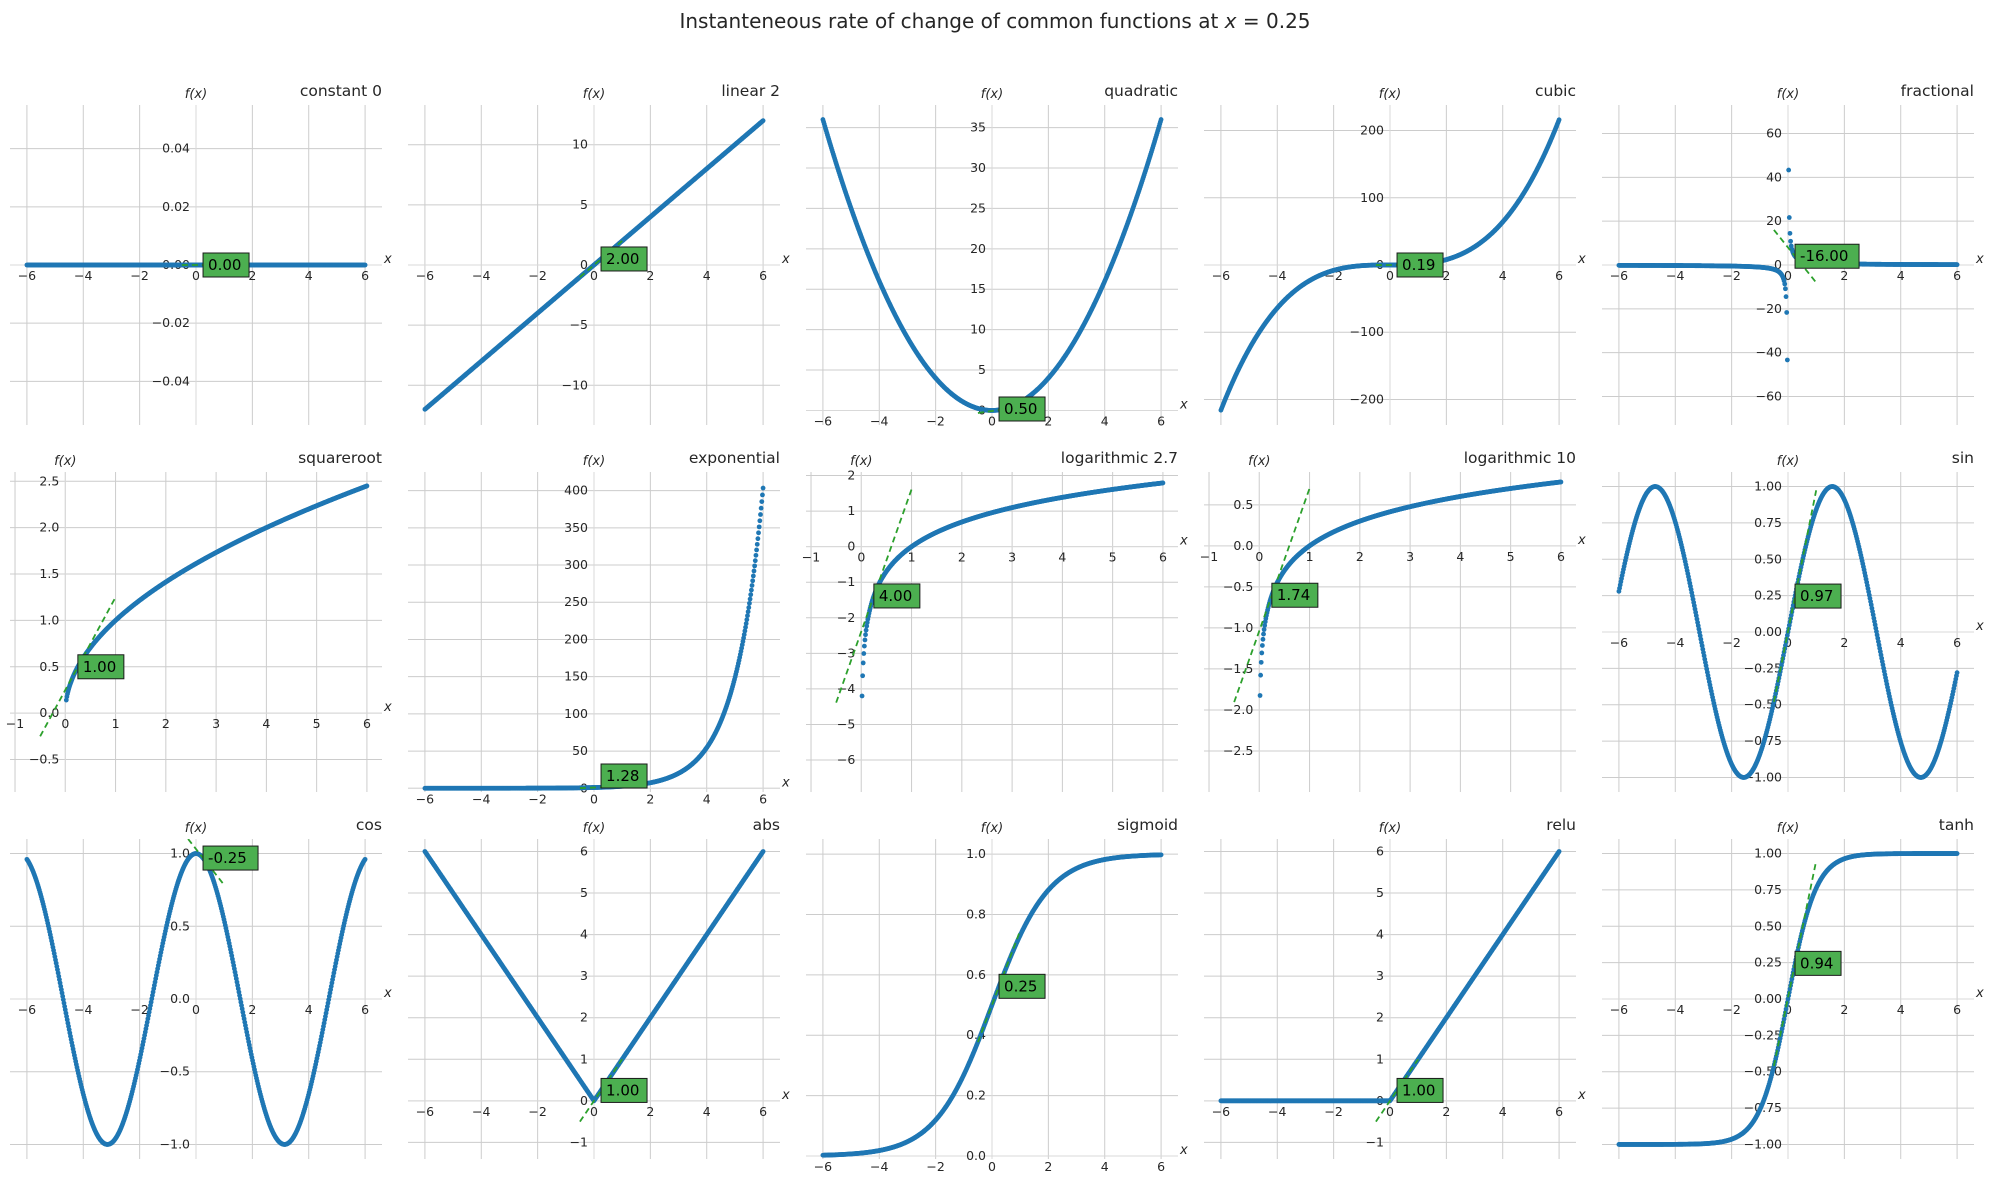 The width and height of the screenshot is (1990, 1178). What do you see at coordinates (224, 265) in the screenshot?
I see `slope-label: 0.00` at bounding box center [224, 265].